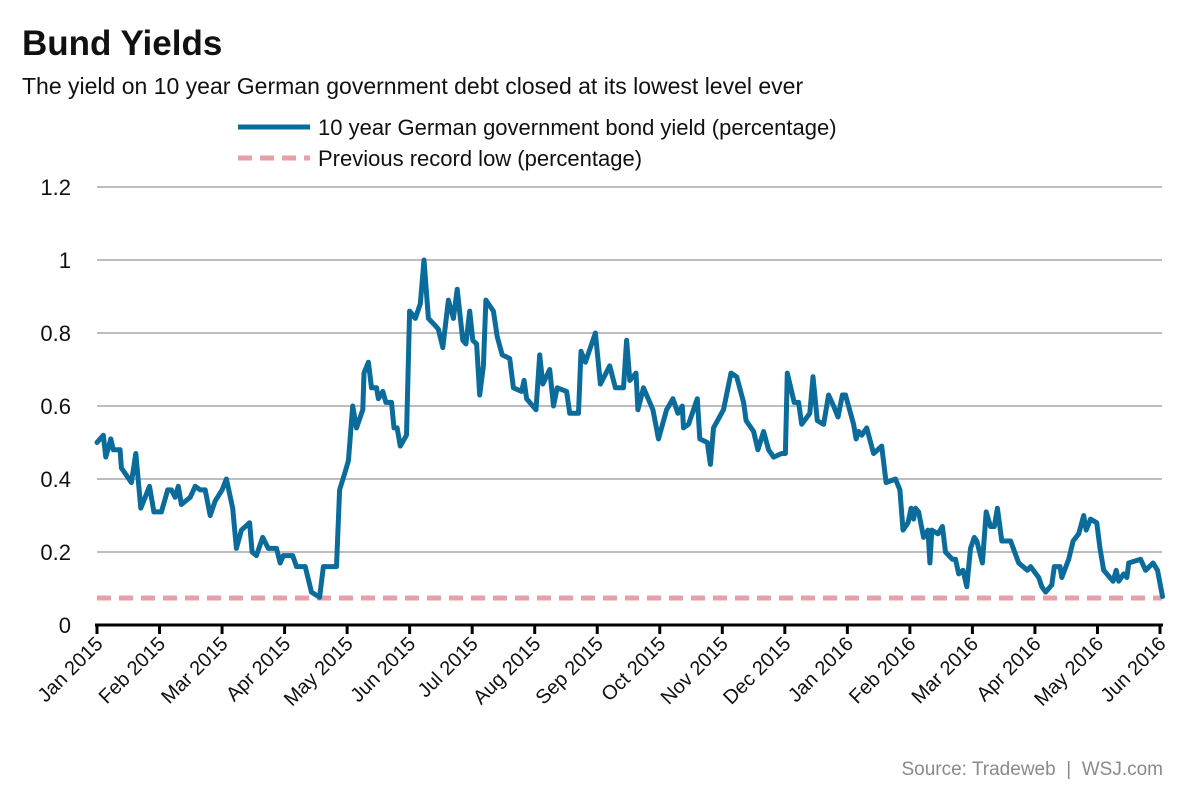 The image size is (1200, 800). I want to click on y-tick-label: 0.6, so click(55, 406).